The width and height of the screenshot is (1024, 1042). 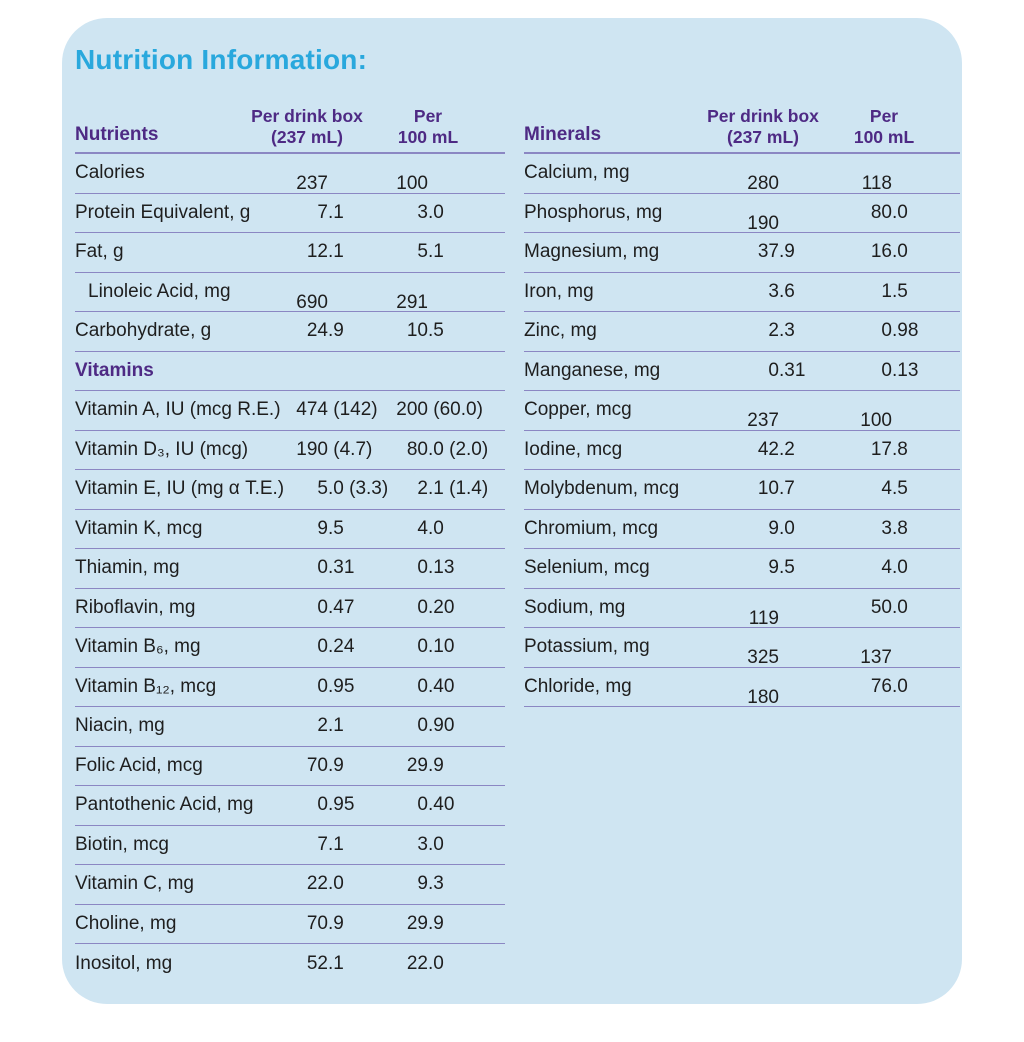 I want to click on nutrient-label: Zinc, mg, so click(x=560, y=331).